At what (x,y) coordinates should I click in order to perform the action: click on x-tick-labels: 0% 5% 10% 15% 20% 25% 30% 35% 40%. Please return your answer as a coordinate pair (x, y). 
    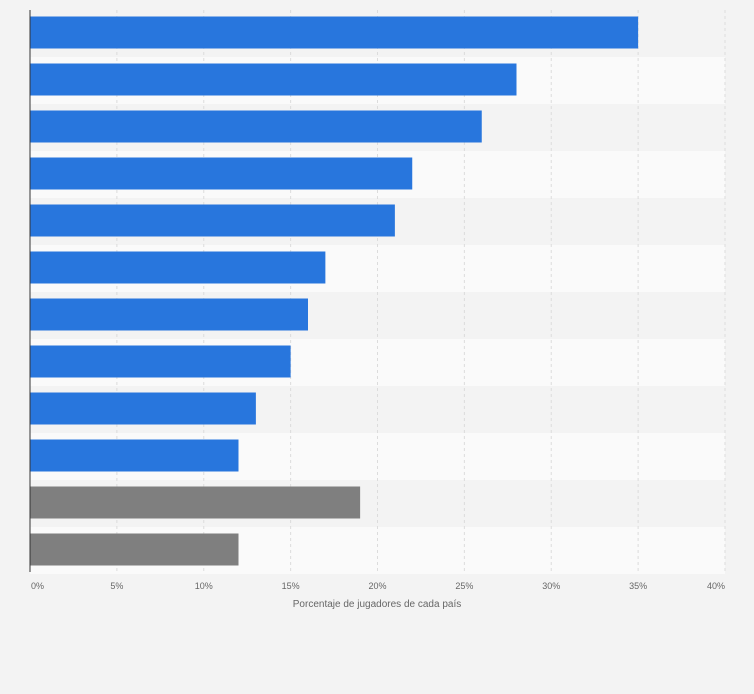
    Looking at the image, I should click on (378, 586).